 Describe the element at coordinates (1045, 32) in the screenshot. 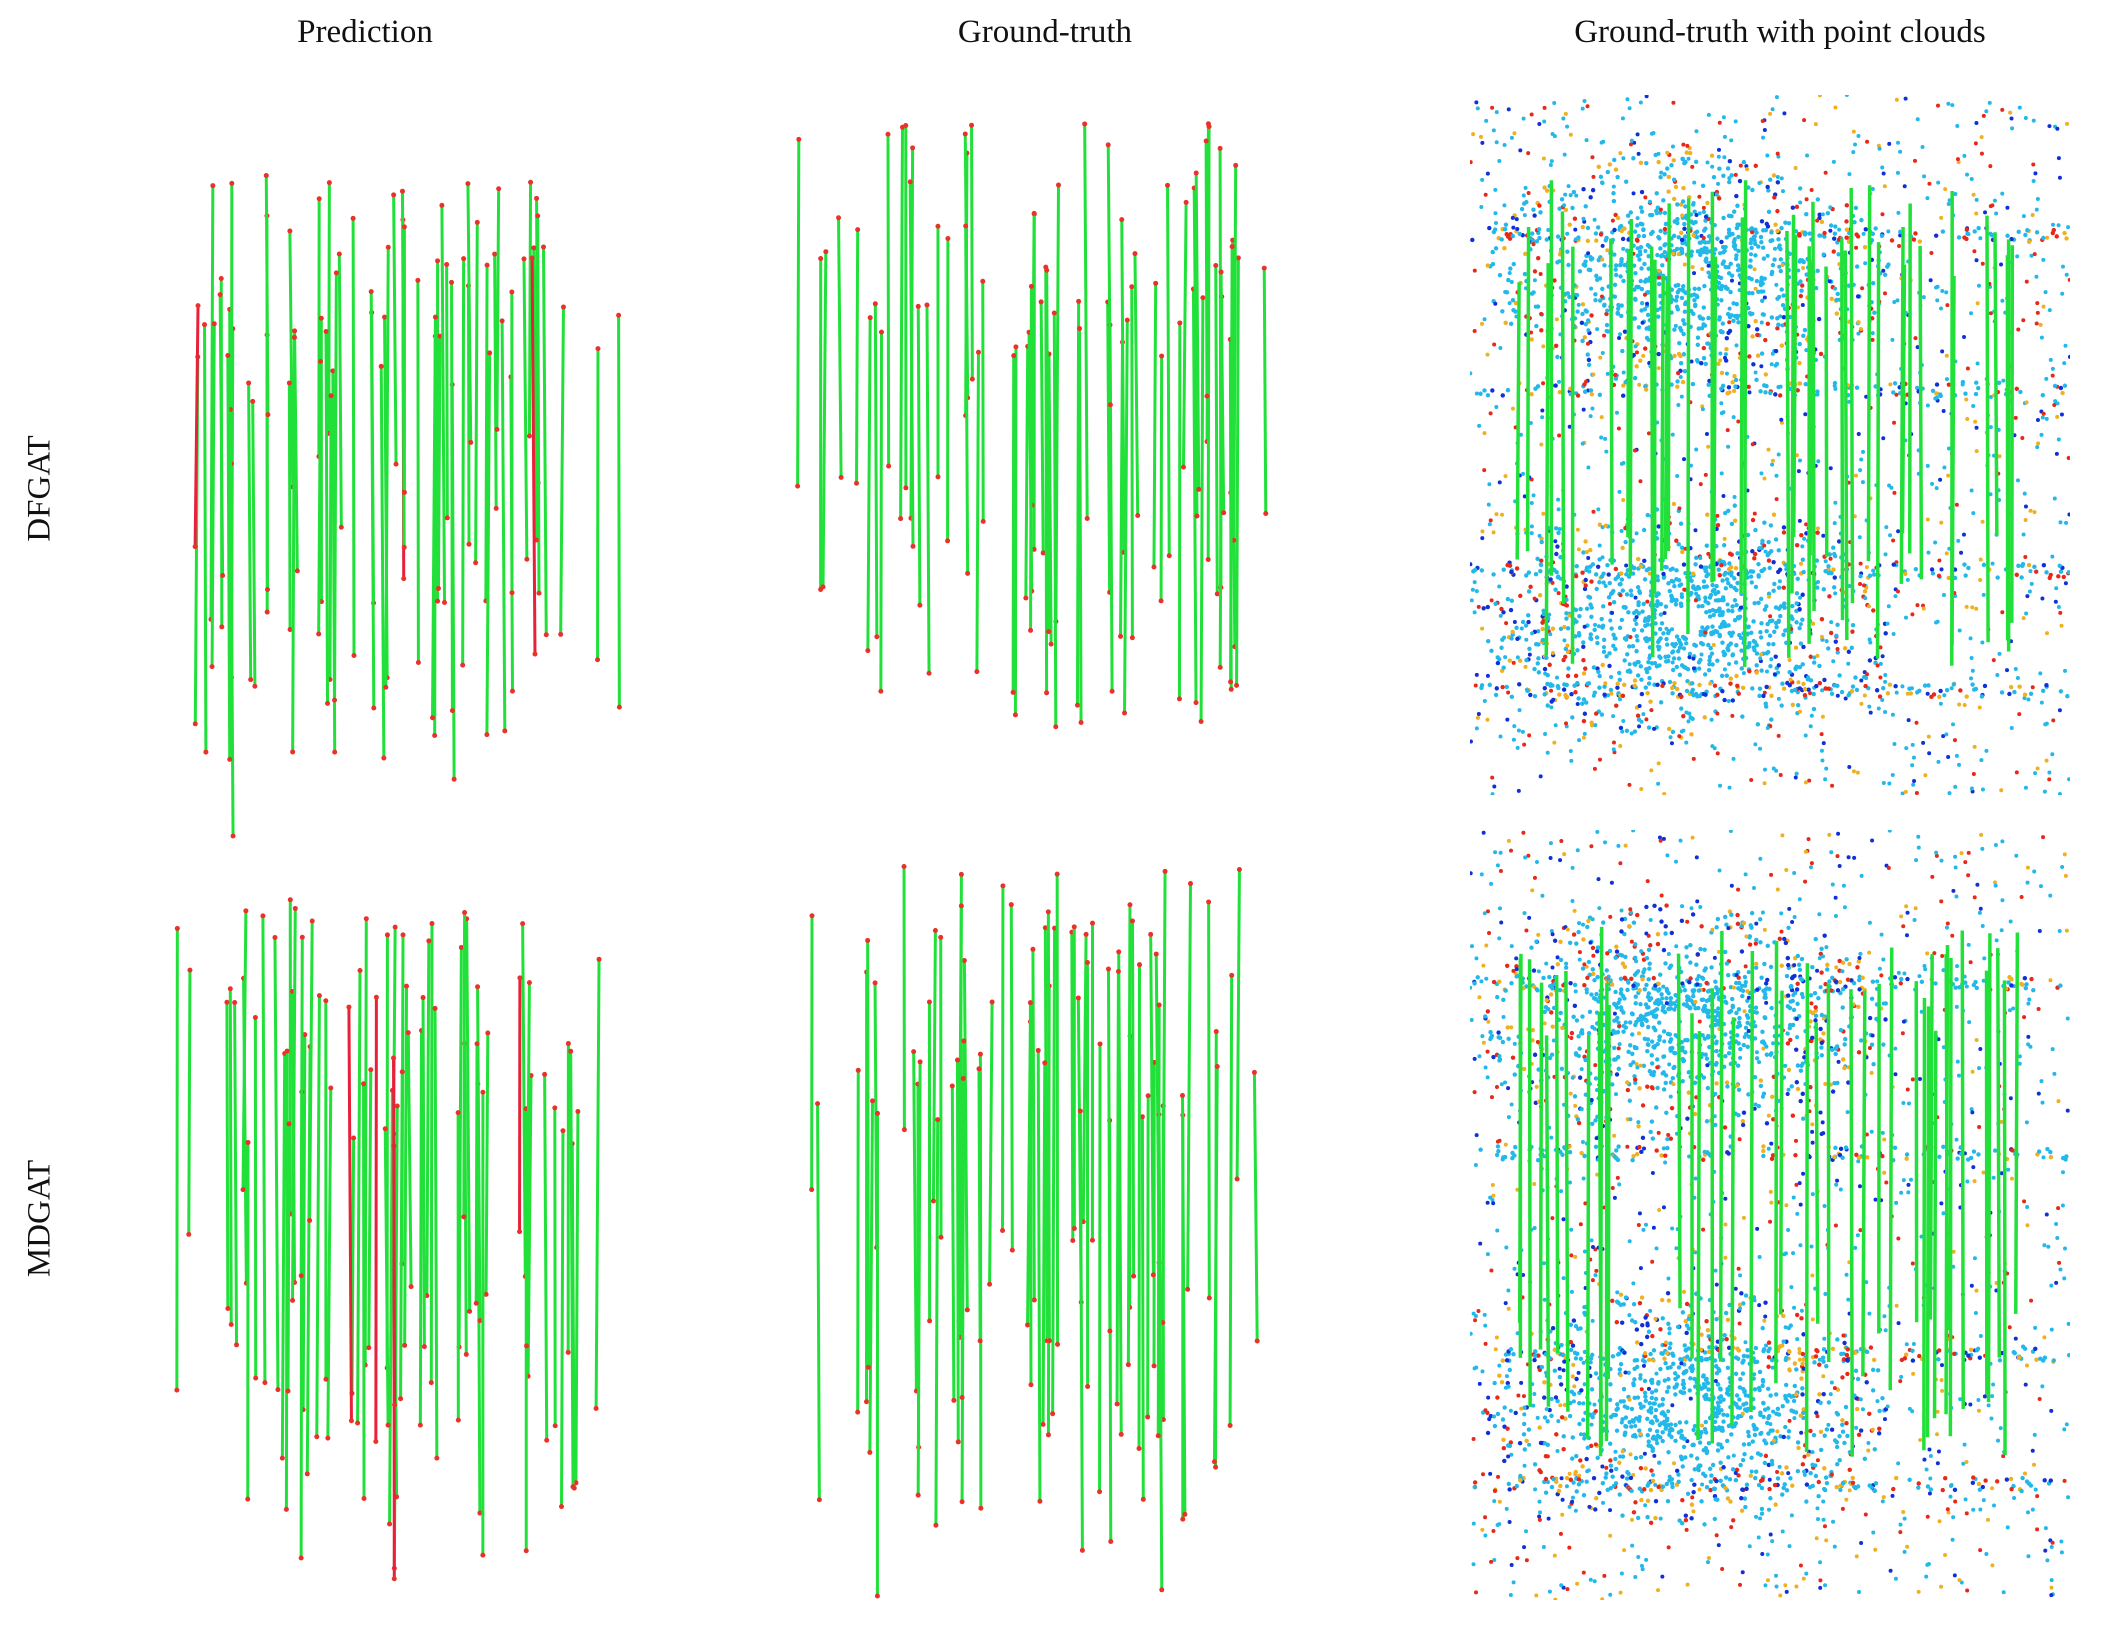

I see `column-title-ground-truth: Ground-truth` at that location.